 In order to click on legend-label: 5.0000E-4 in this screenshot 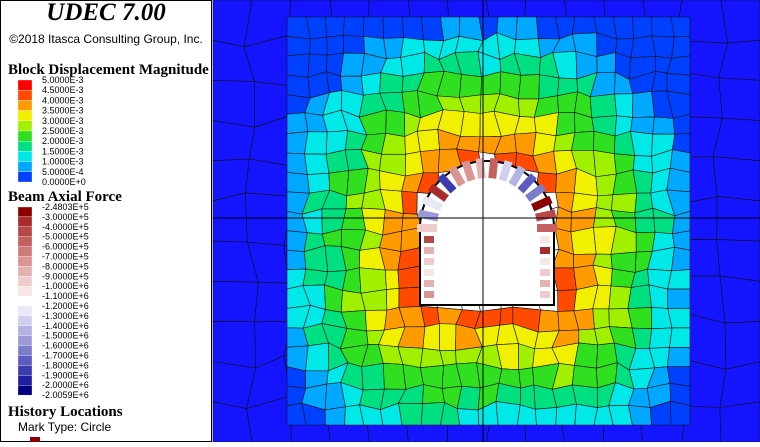, I will do `click(63, 172)`.